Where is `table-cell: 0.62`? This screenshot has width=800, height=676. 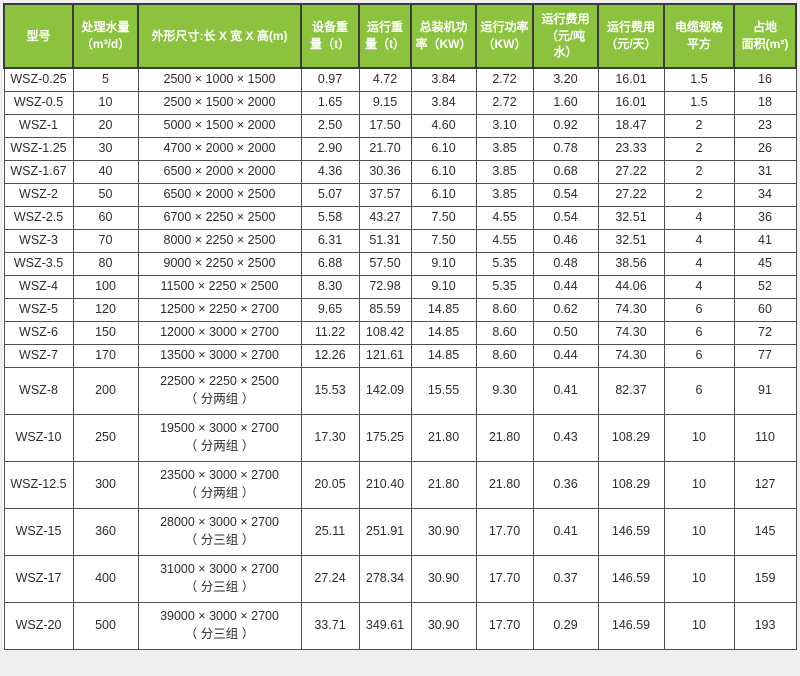
table-cell: 0.62 is located at coordinates (565, 309).